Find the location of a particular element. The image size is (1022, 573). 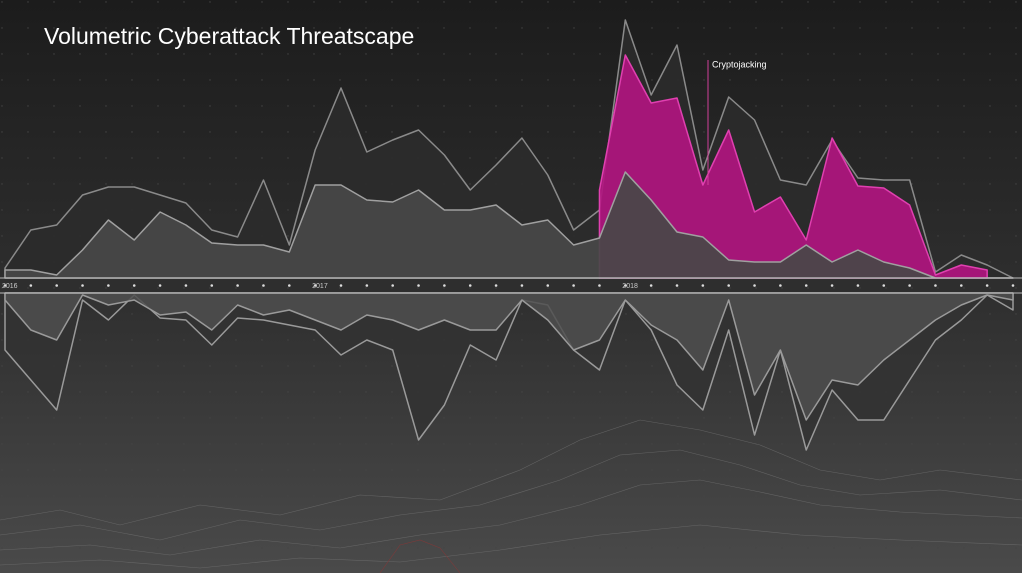

x-tick-label: 2018 is located at coordinates (630, 286).